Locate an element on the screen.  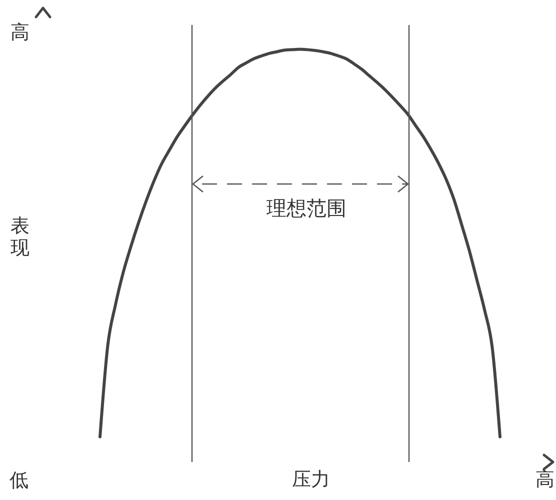
y-axis-title: 表现 is located at coordinates (20, 237).